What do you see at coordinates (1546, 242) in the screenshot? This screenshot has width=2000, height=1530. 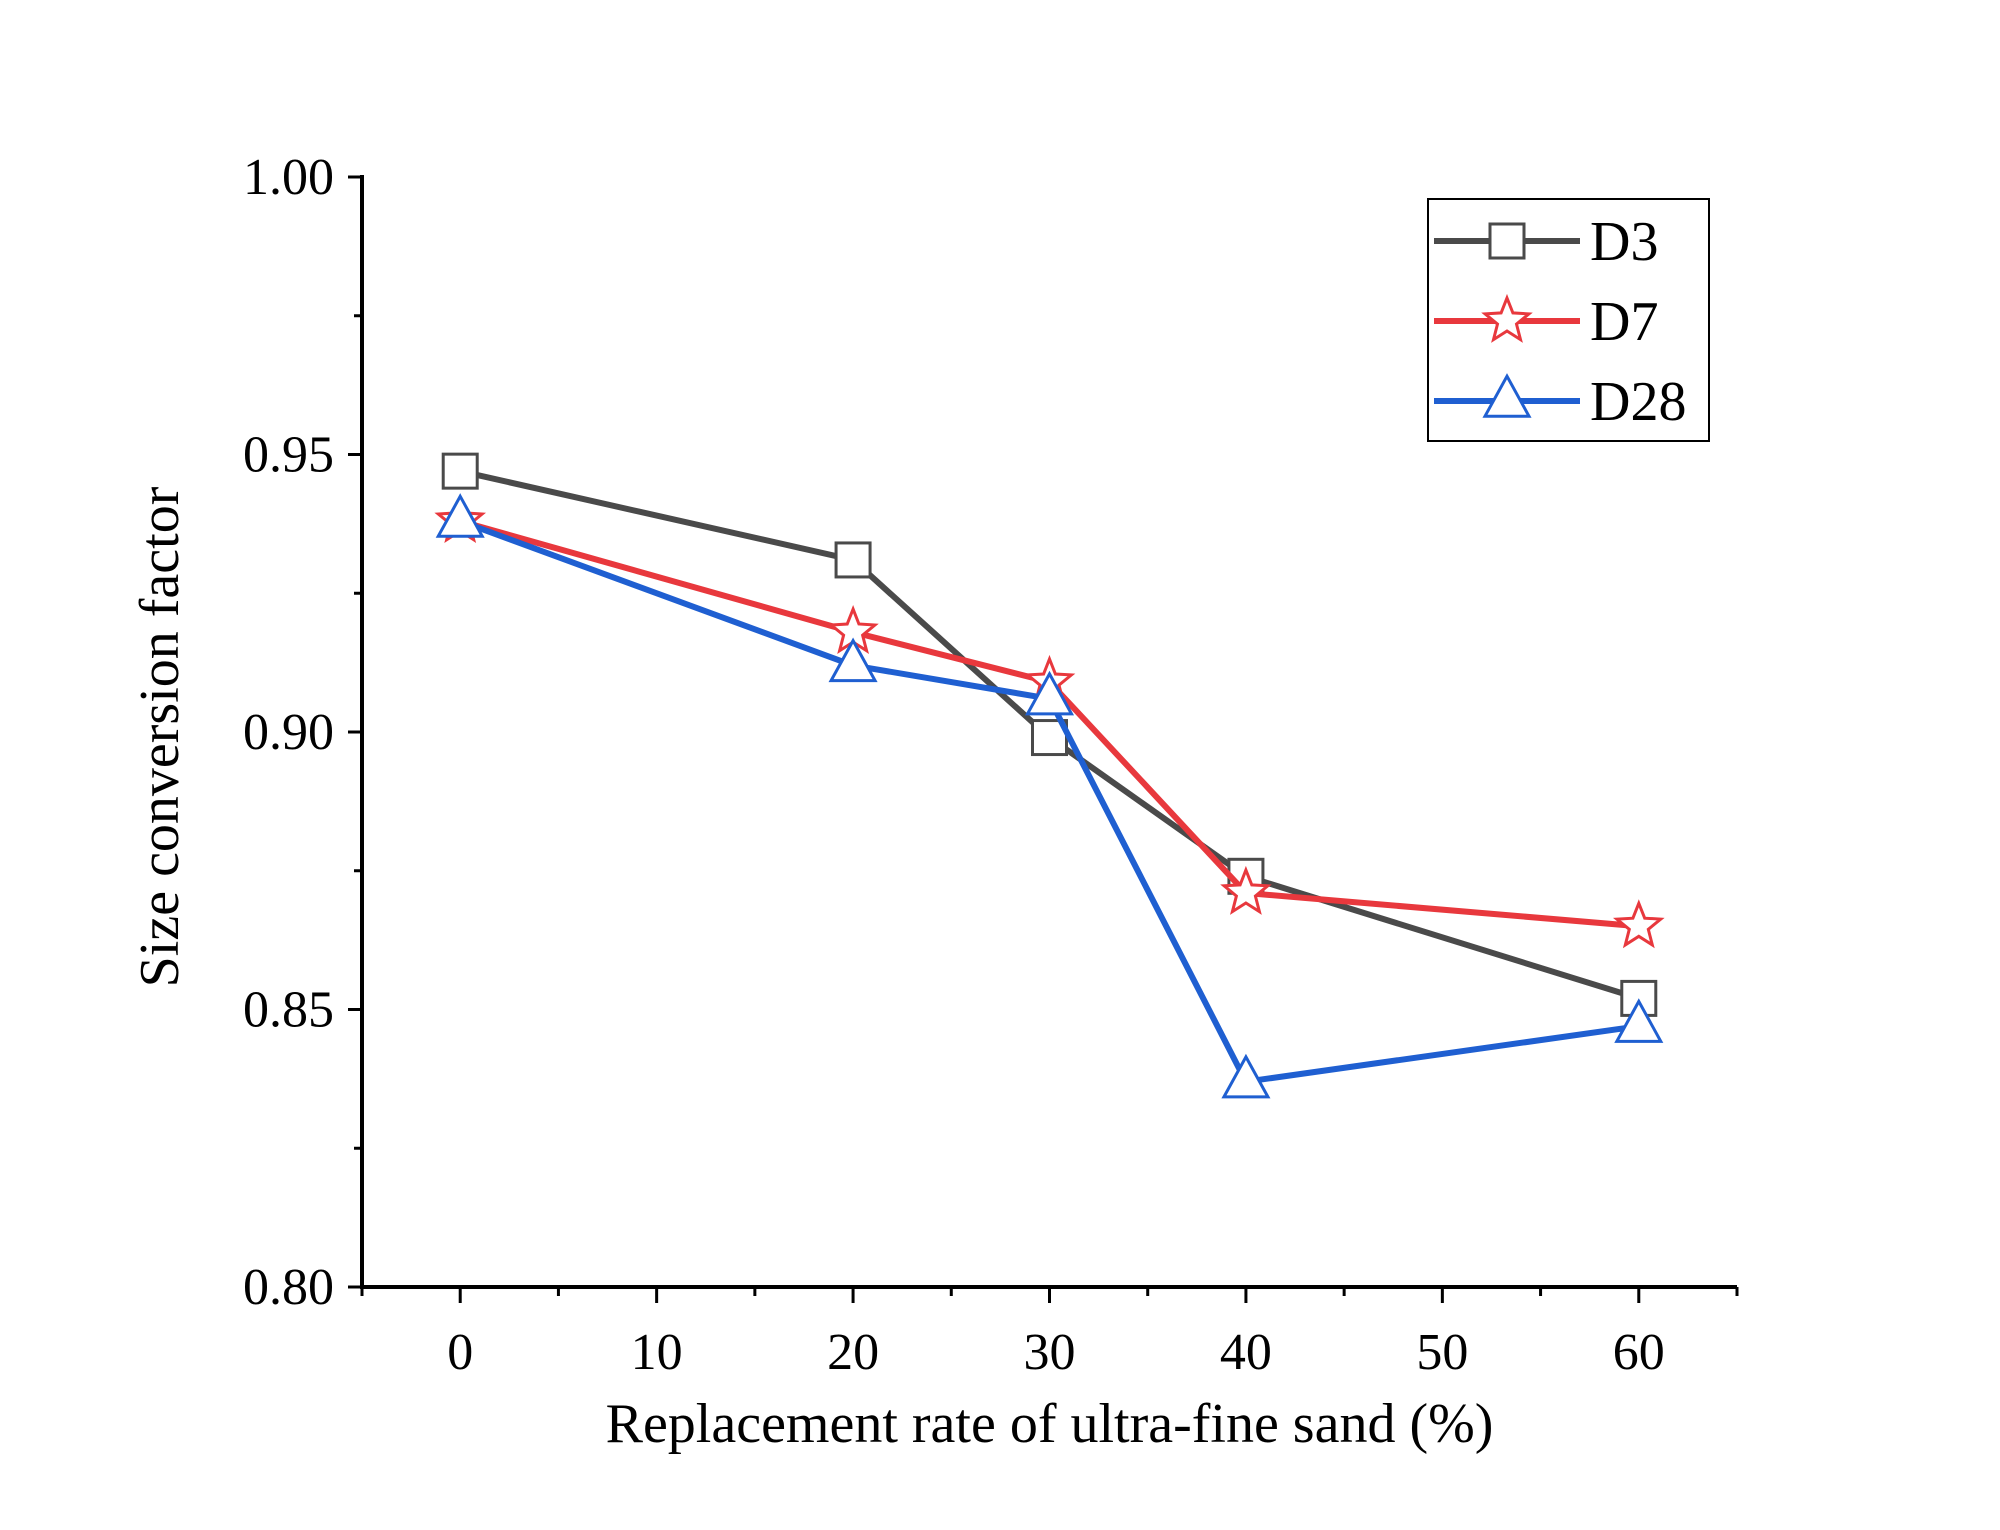 I see `legend-item-d3: D3` at bounding box center [1546, 242].